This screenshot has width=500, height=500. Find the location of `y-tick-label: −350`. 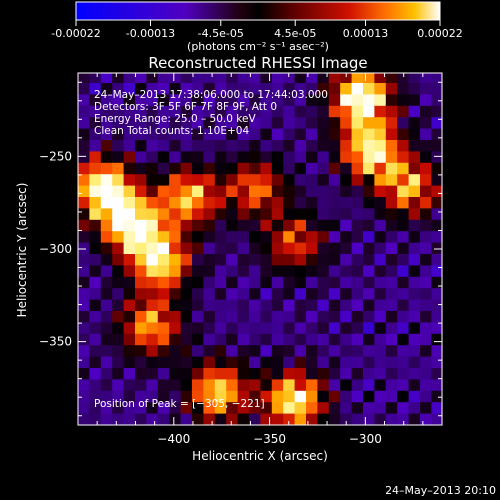

y-tick-label: −350 is located at coordinates (55, 342).